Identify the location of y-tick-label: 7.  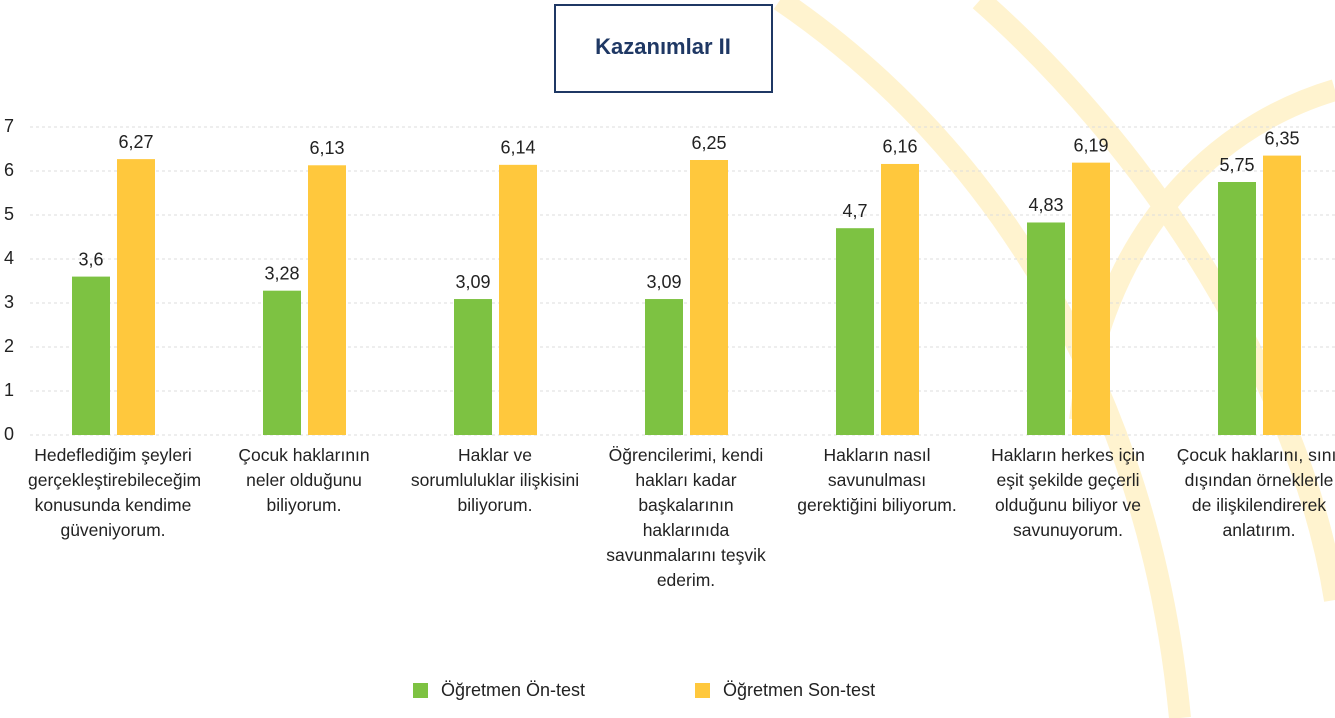
(9, 126).